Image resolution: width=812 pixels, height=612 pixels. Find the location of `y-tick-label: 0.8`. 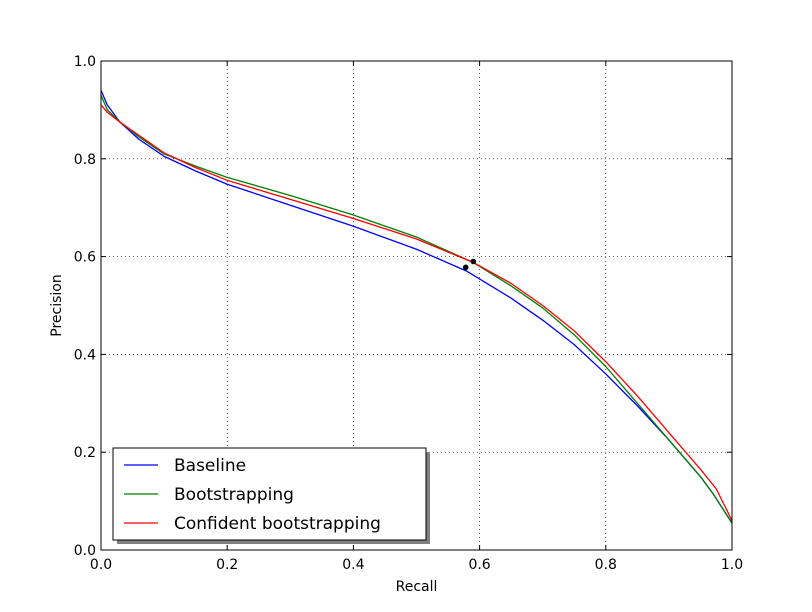

y-tick-label: 0.8 is located at coordinates (85, 160).